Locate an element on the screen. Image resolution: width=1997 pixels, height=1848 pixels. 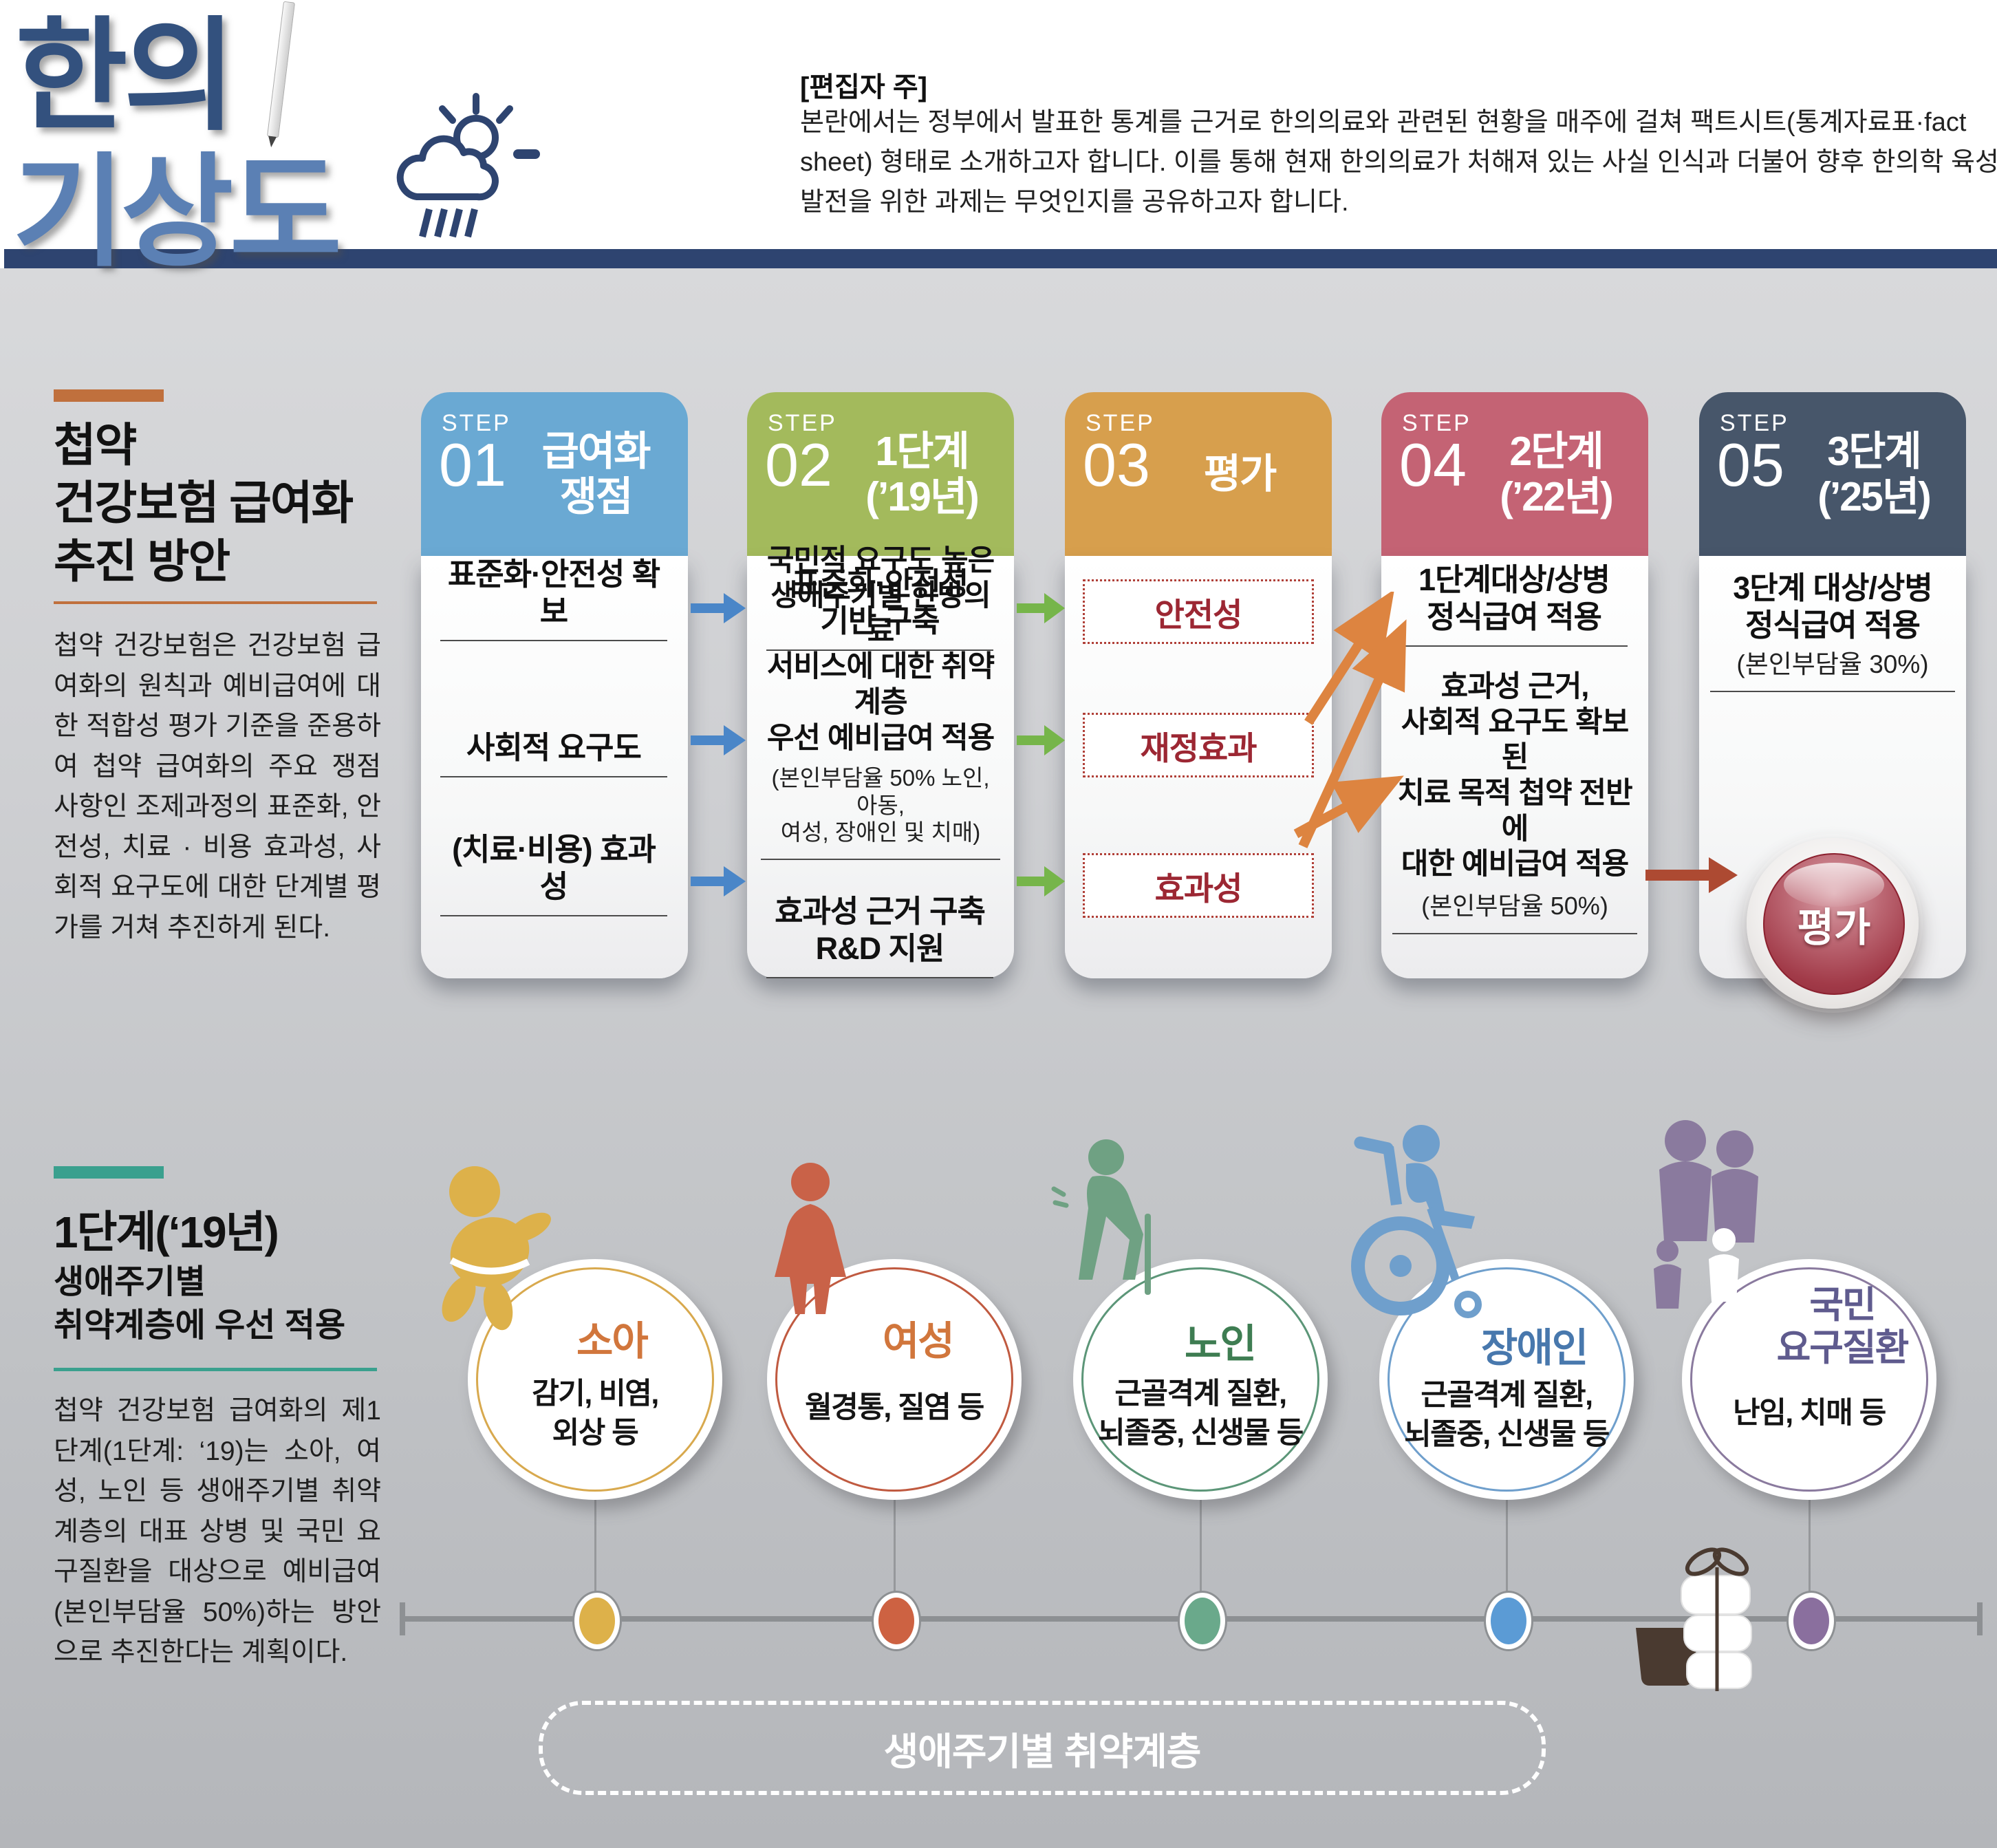
timeline-dot-children is located at coordinates (597, 1621).